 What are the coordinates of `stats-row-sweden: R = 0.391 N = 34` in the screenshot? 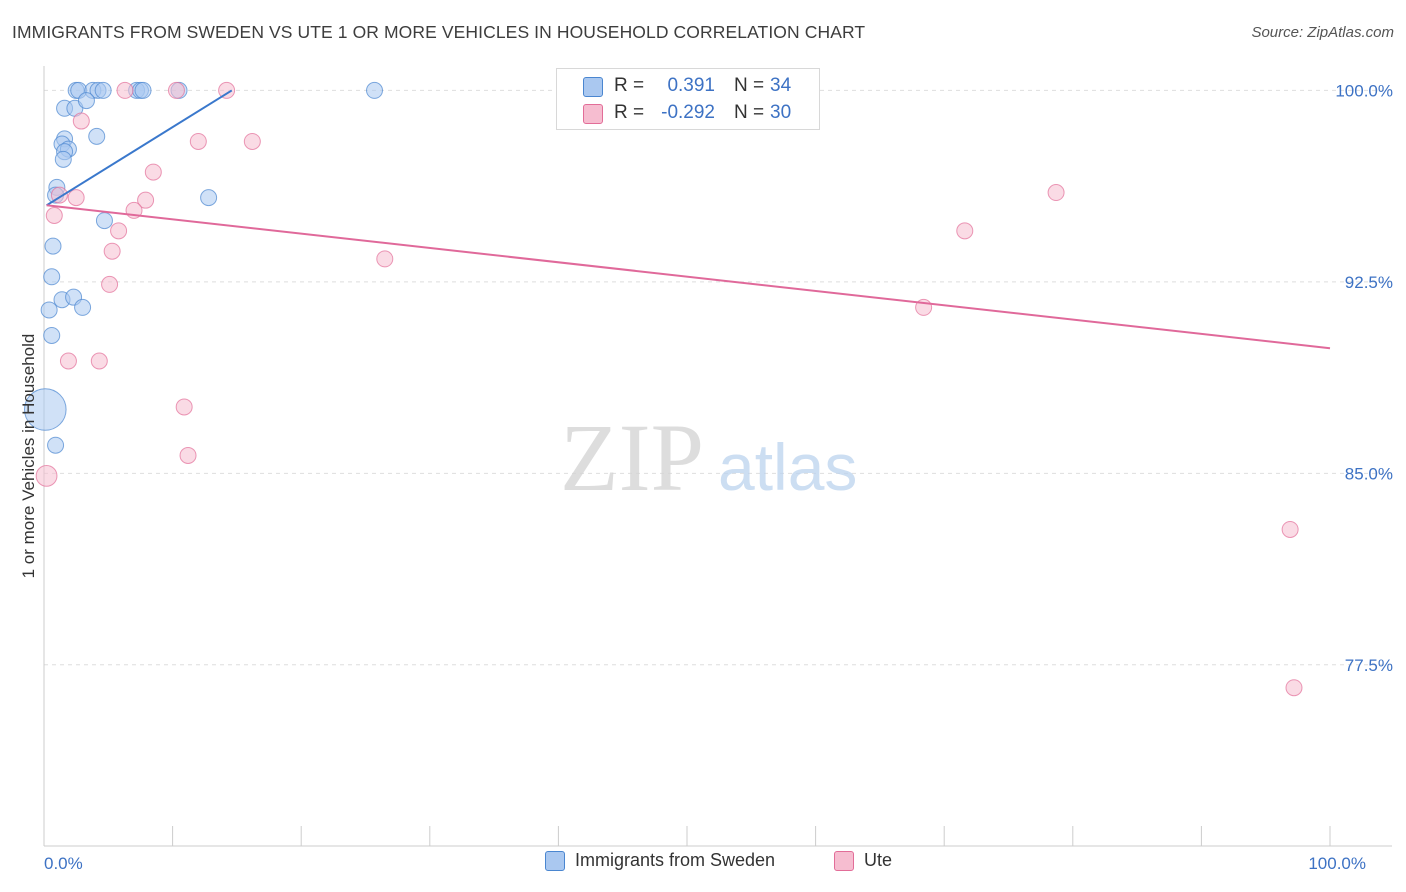 It's located at (689, 87).